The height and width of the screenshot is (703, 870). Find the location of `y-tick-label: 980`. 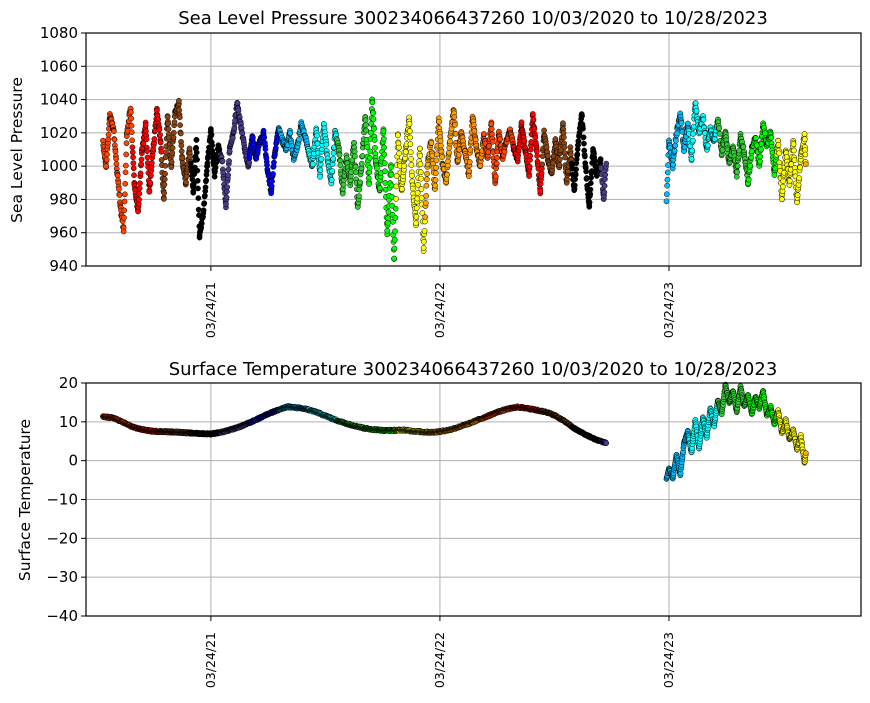

y-tick-label: 980 is located at coordinates (63, 199).